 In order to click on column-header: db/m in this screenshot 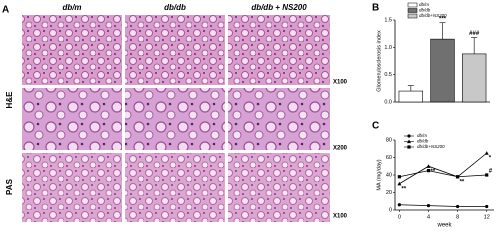, I will do `click(71, 7)`.